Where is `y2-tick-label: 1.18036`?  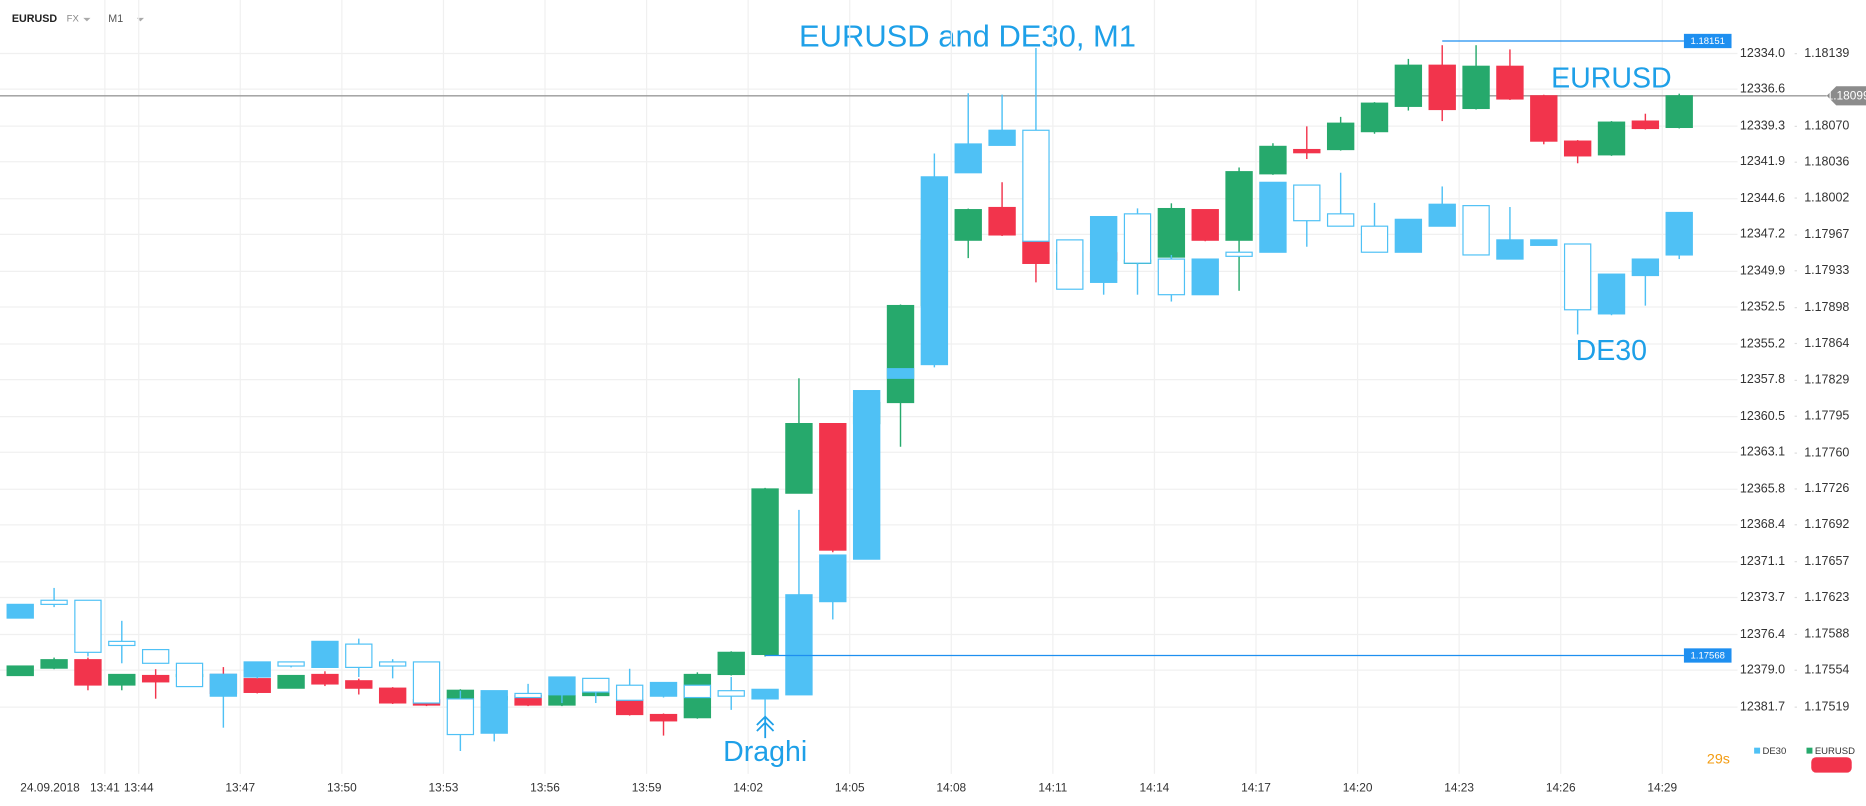
y2-tick-label: 1.18036 is located at coordinates (1826, 161).